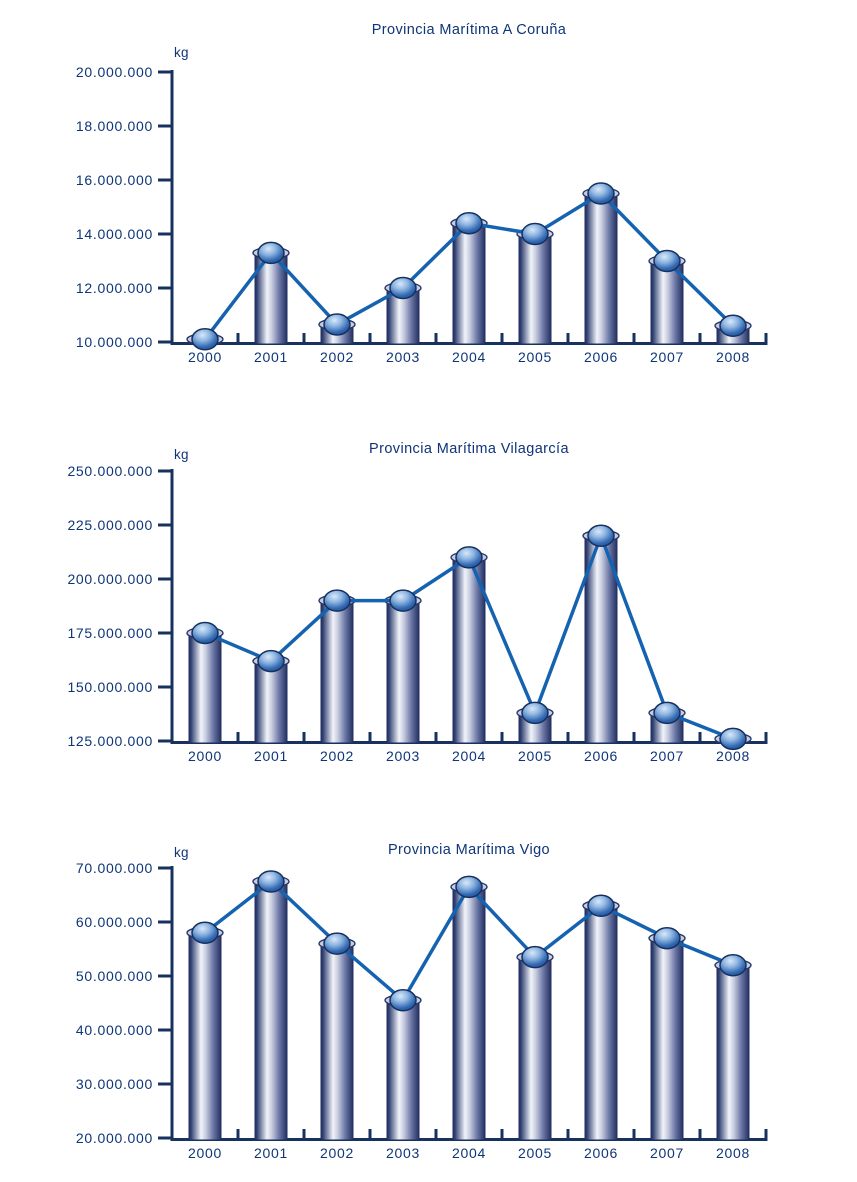  What do you see at coordinates (110, 741) in the screenshot?
I see `y-tick-label: 125.000.000` at bounding box center [110, 741].